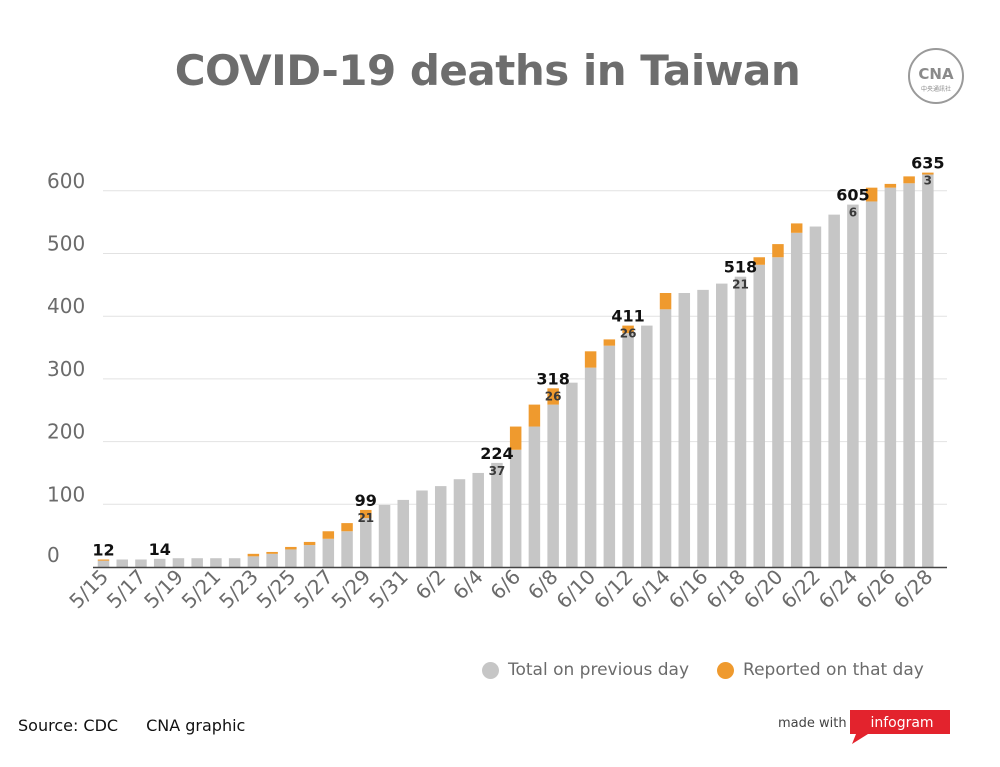 The height and width of the screenshot is (767, 1000). I want to click on x-tick-label: 6/28, so click(913, 589).